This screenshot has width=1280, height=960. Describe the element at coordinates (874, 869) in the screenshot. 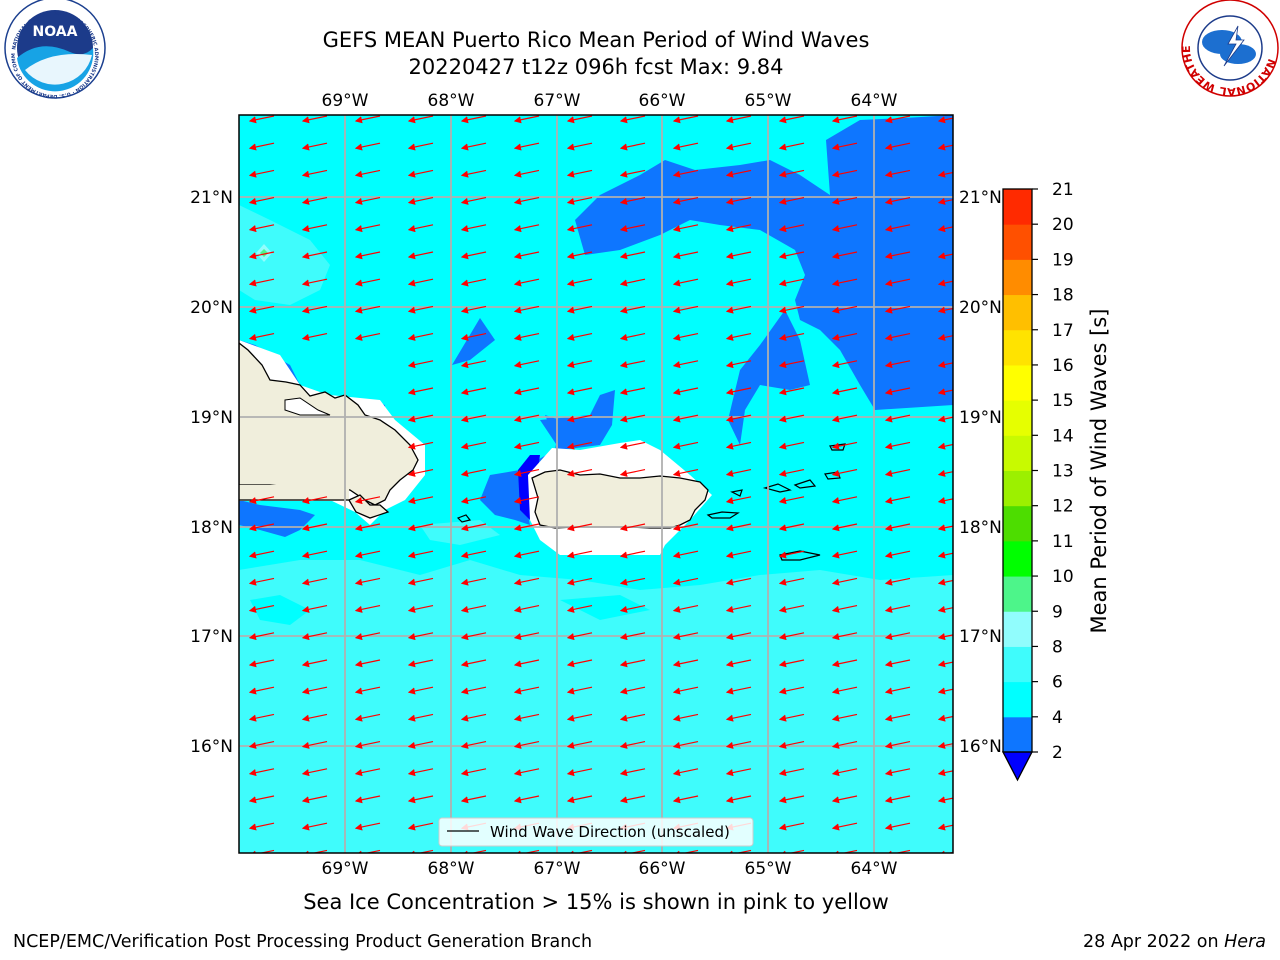

I see `lon-label: 64°W` at that location.